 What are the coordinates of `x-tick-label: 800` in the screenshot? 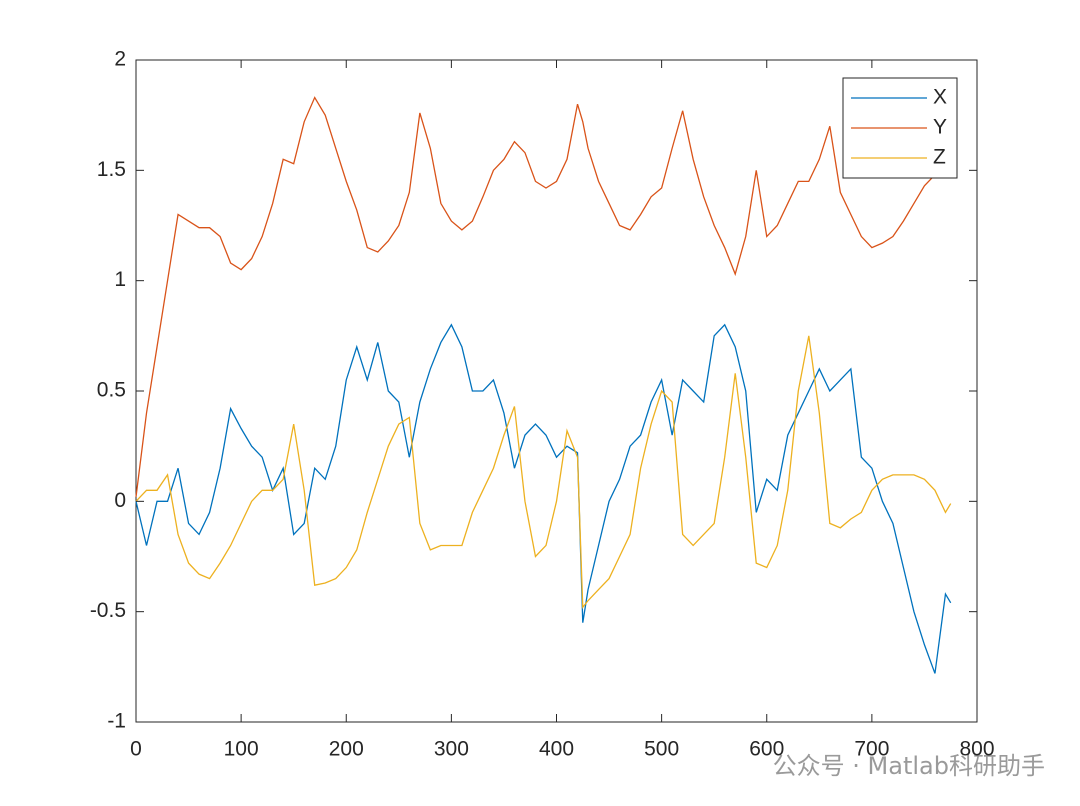 It's located at (976, 749).